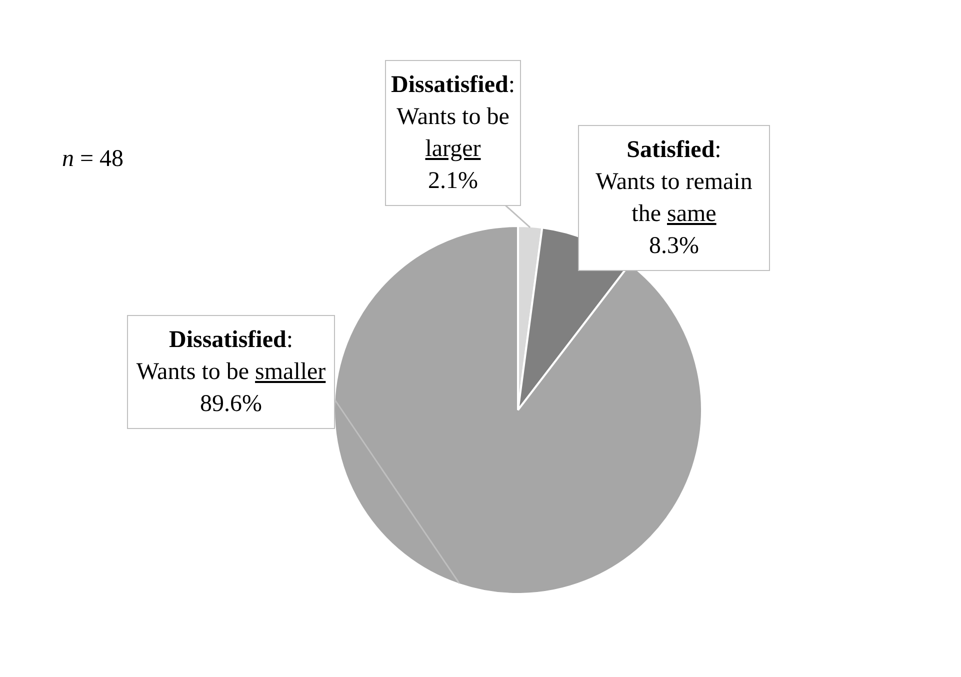  What do you see at coordinates (231, 404) in the screenshot?
I see `data-label: 89.6%` at bounding box center [231, 404].